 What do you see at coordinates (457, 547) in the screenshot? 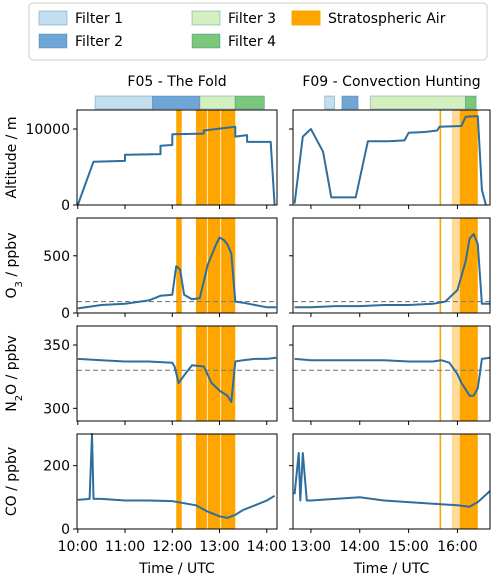
I see `x-tick-label: 16:00` at bounding box center [457, 547].